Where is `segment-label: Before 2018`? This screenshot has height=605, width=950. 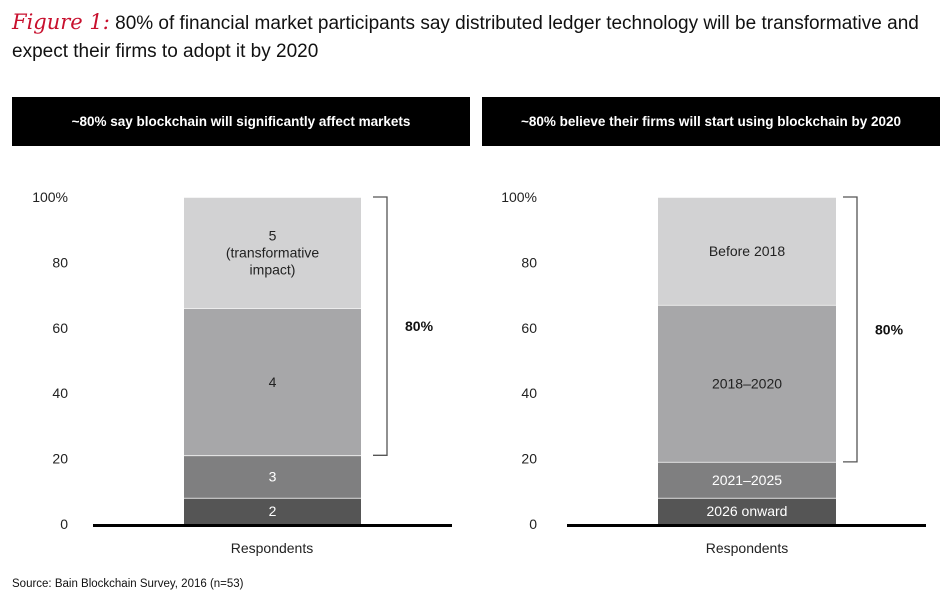
segment-label: Before 2018 is located at coordinates (747, 251).